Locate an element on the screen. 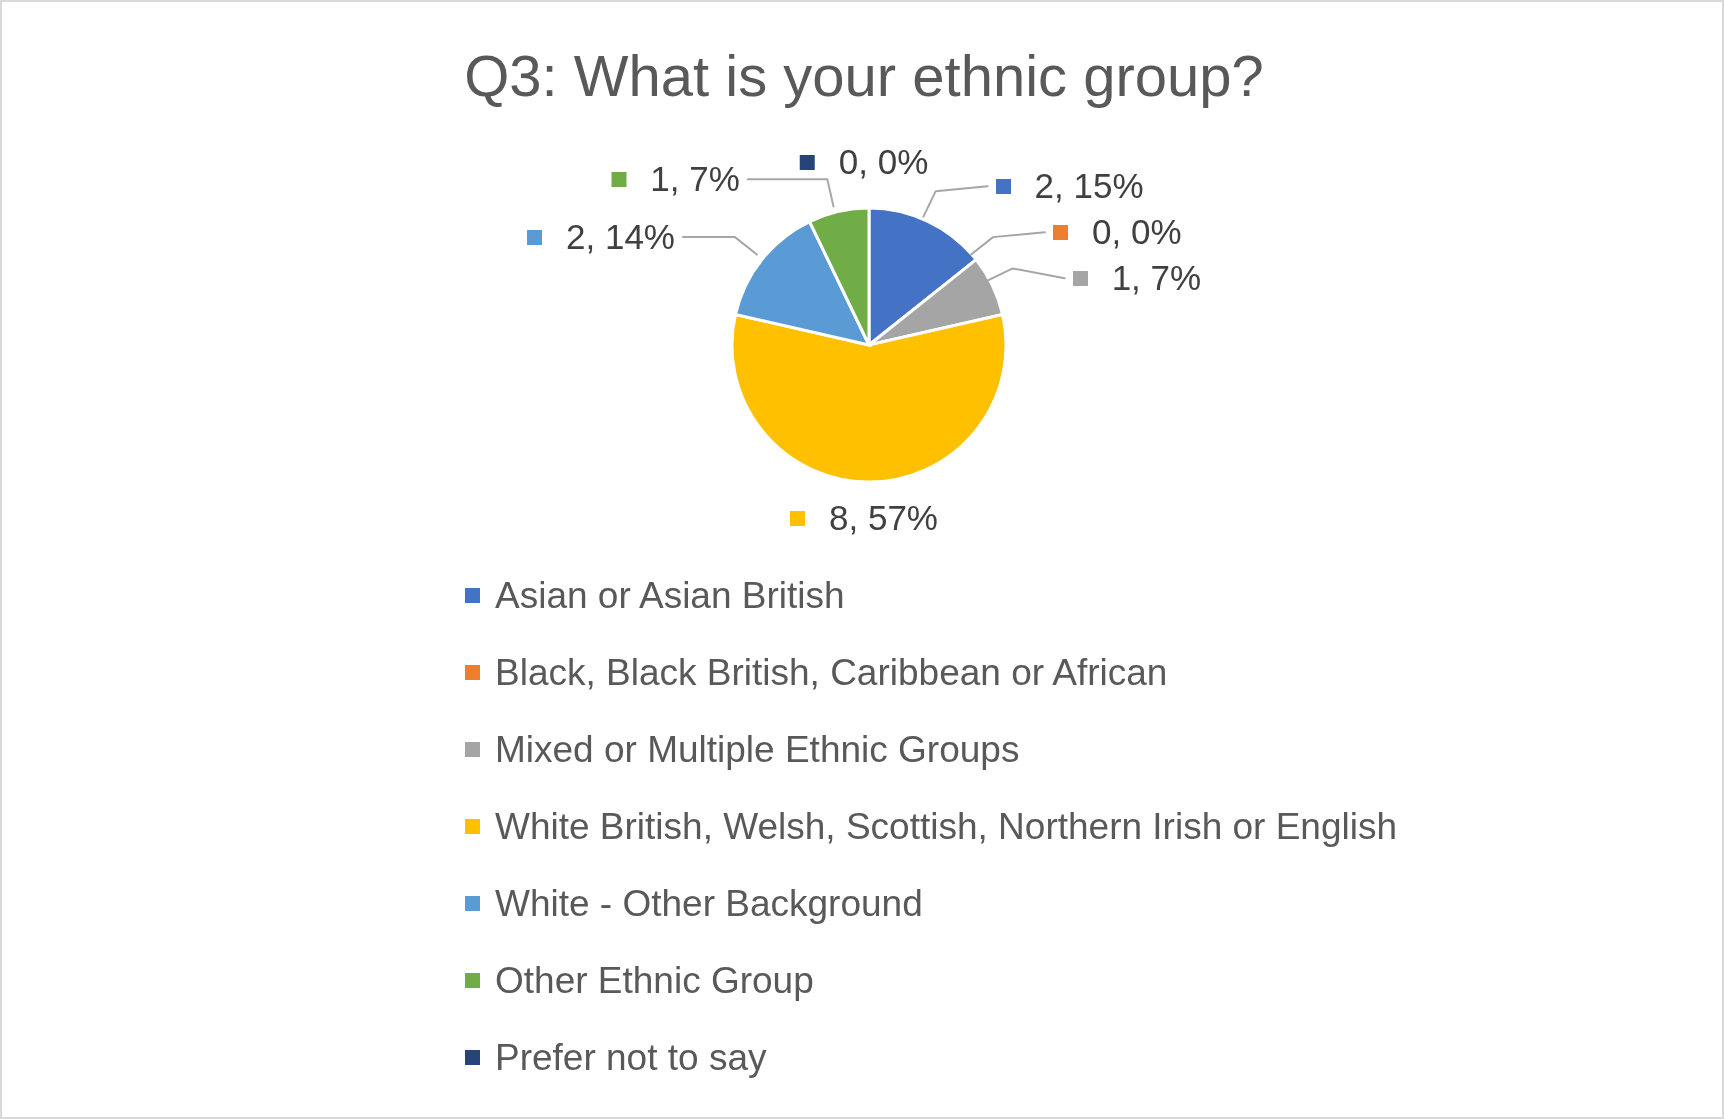  legend-label: Mixed or Multiple Ethnic Groups is located at coordinates (757, 749).